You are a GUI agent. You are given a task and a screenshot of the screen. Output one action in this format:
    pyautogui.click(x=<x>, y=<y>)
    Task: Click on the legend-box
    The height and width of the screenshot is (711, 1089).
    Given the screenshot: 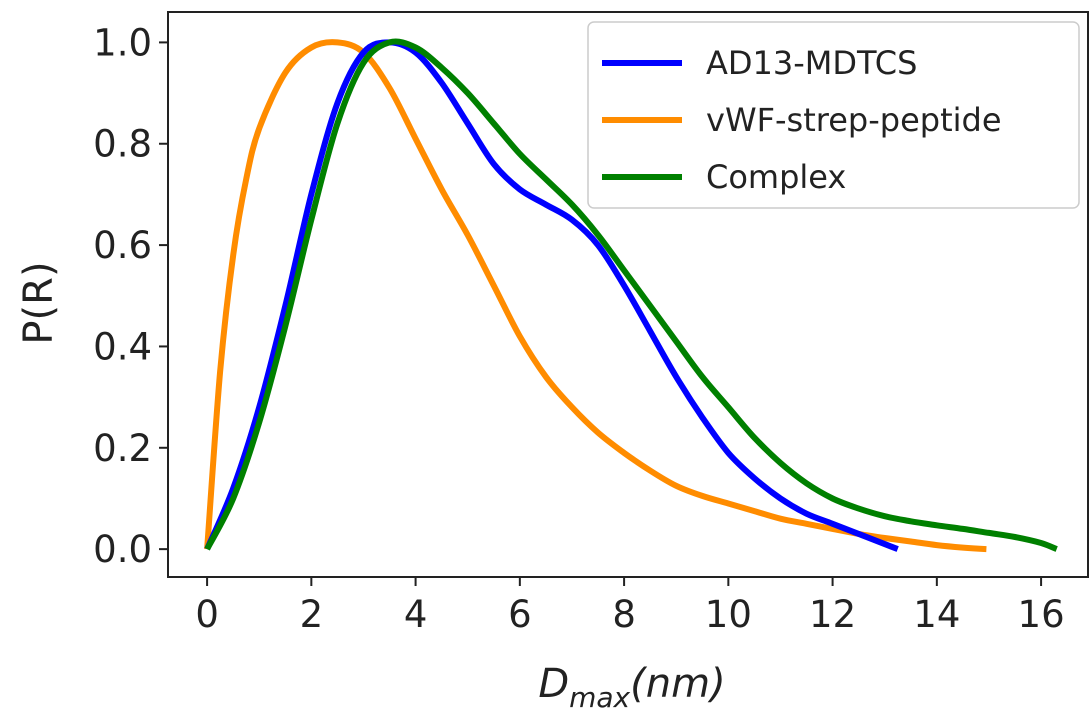 What is the action you would take?
    pyautogui.click(x=833, y=115)
    